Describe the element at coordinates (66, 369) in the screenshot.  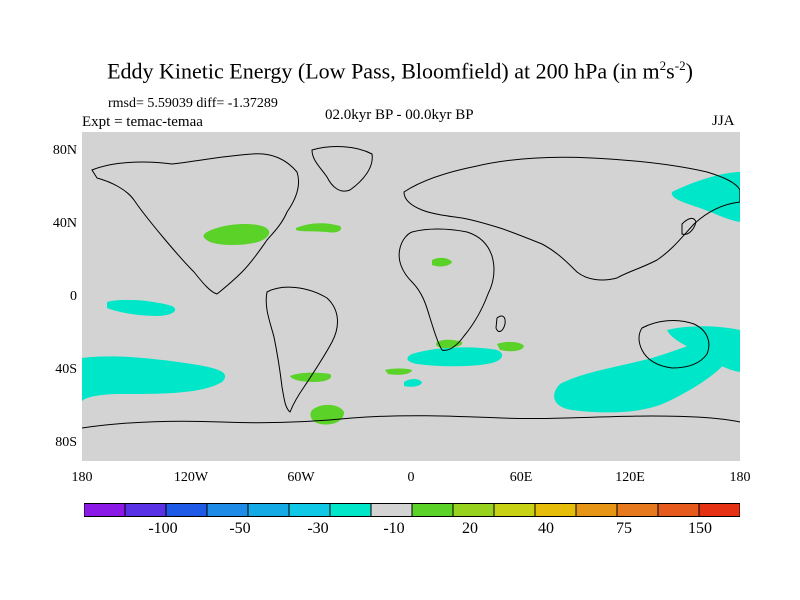
I see `lat-label-40s: 40S` at that location.